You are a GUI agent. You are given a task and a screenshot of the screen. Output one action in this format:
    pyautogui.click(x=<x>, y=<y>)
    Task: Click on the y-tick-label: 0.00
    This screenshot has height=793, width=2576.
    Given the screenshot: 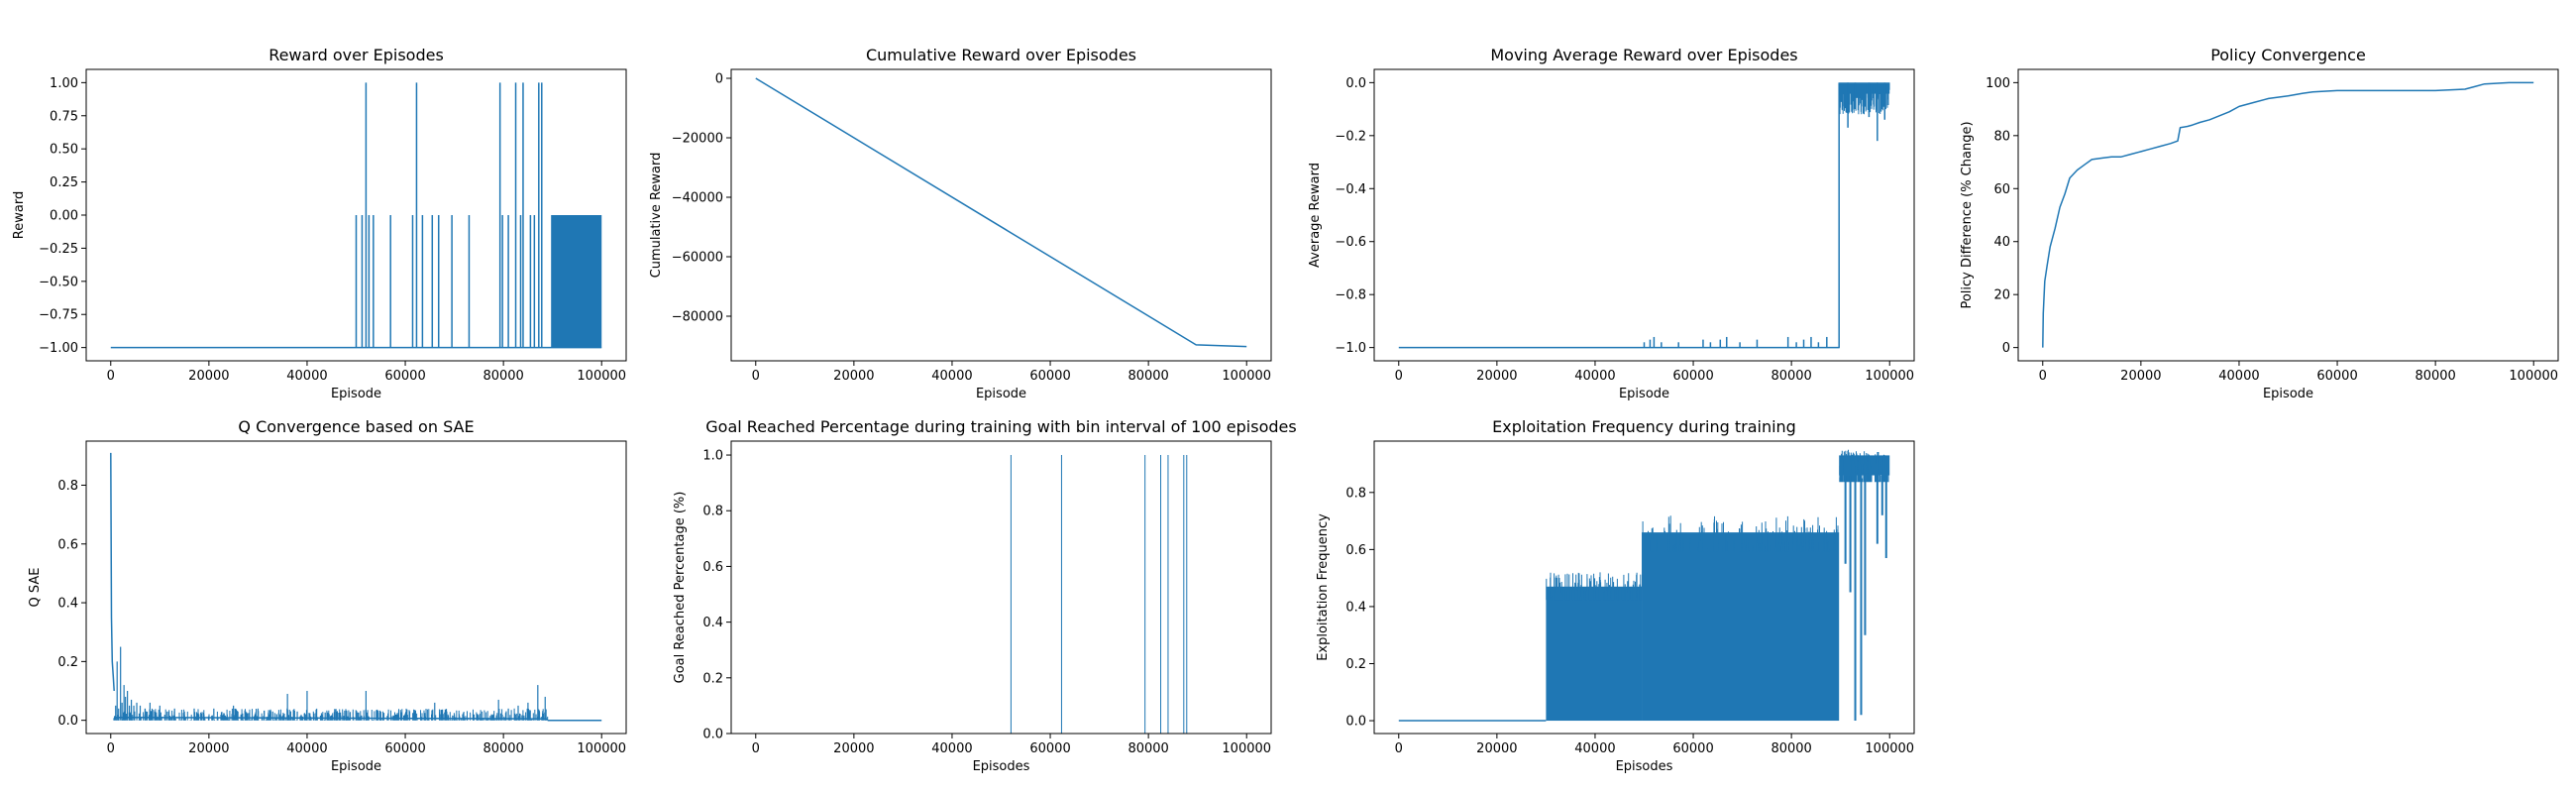 What is the action you would take?
    pyautogui.click(x=64, y=216)
    